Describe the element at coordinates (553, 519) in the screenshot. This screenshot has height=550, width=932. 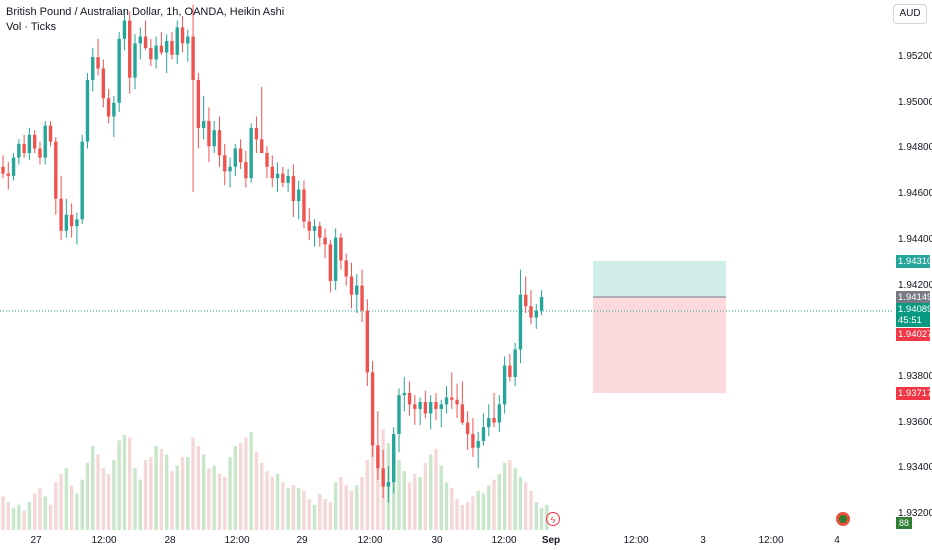
I see `economic-event-icon: ϟ` at that location.